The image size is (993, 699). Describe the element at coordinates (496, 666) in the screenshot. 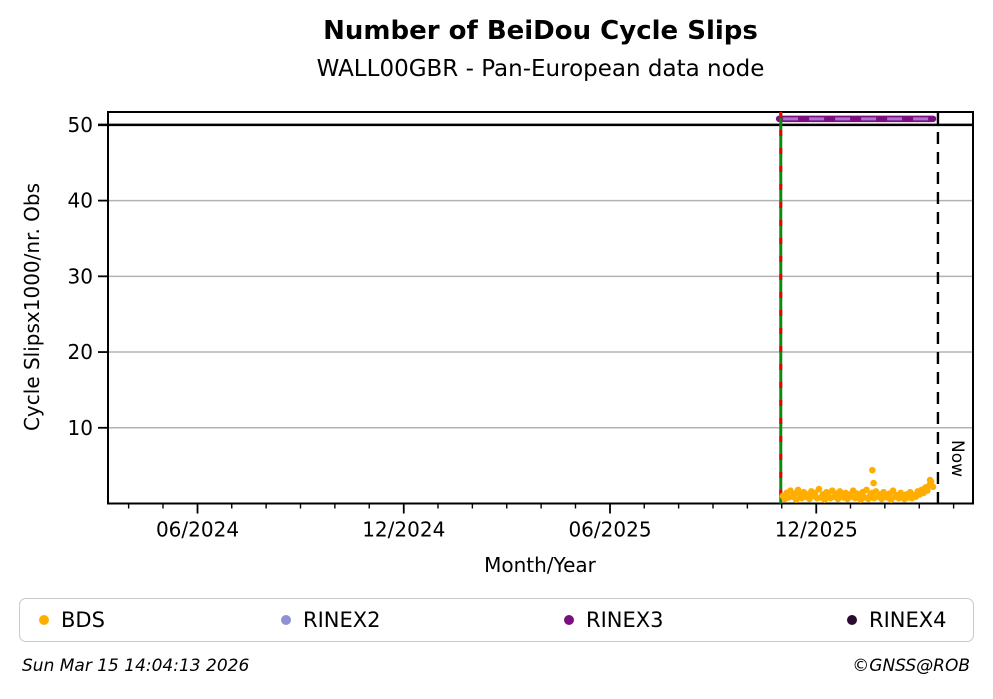

I see `footer: Sun Mar 15 14:04:13 2026 ©GNSS@ROB` at that location.